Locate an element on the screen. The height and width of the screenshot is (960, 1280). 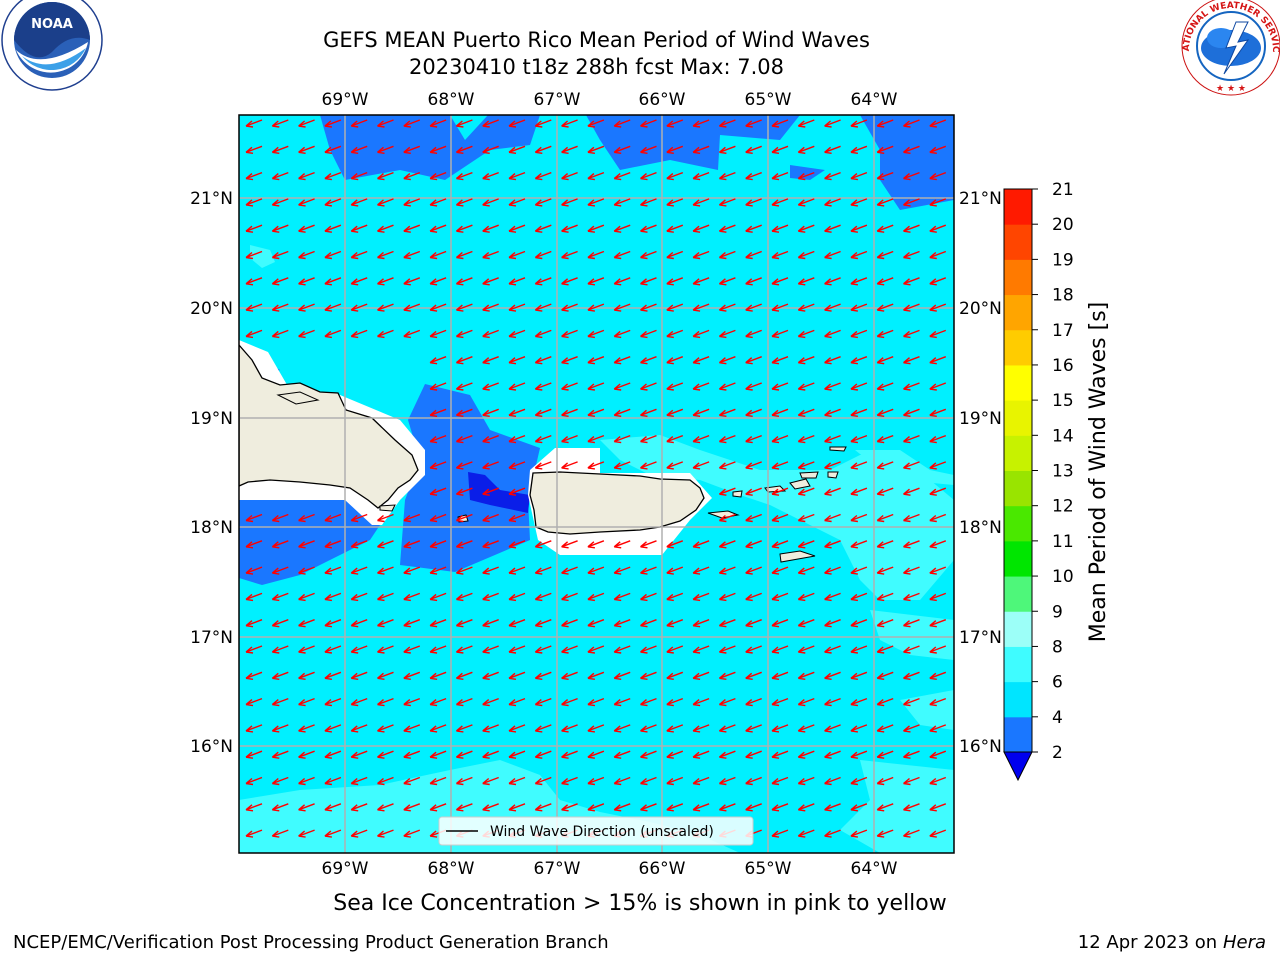
period-under-2-region is located at coordinates (499, 492).